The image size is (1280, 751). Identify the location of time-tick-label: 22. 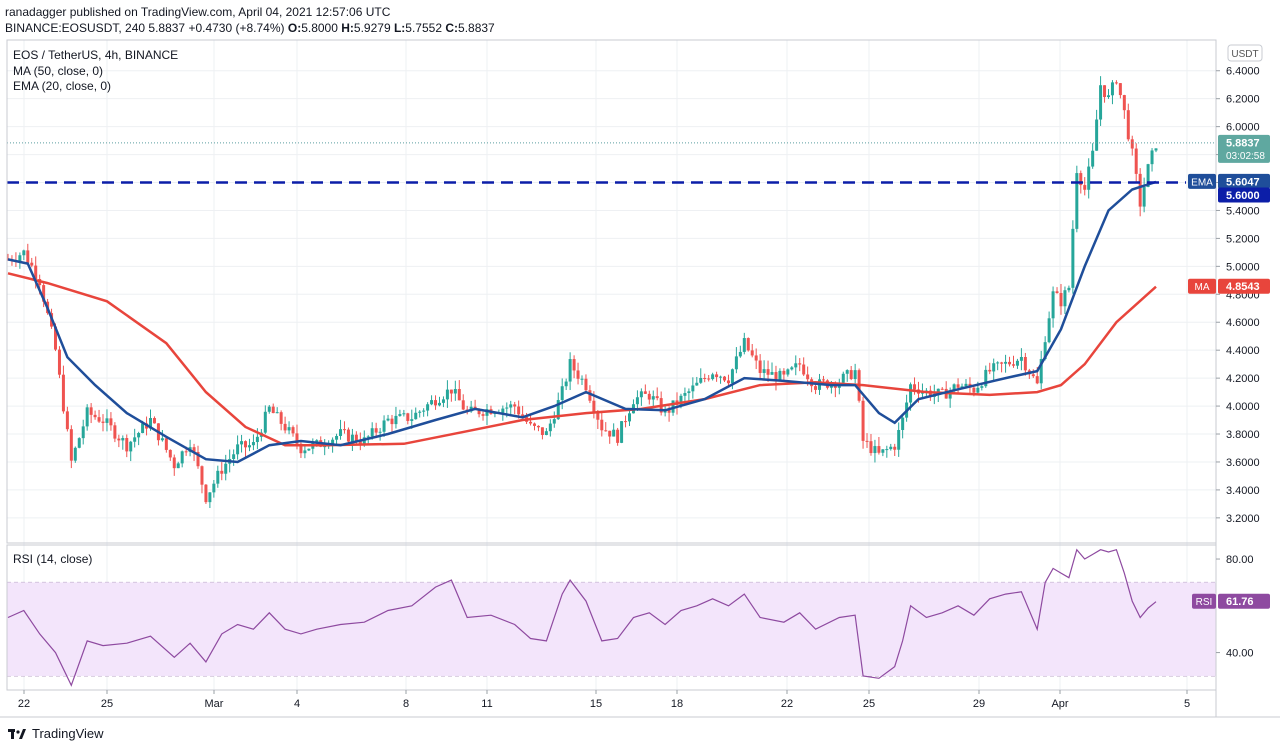
(787, 704).